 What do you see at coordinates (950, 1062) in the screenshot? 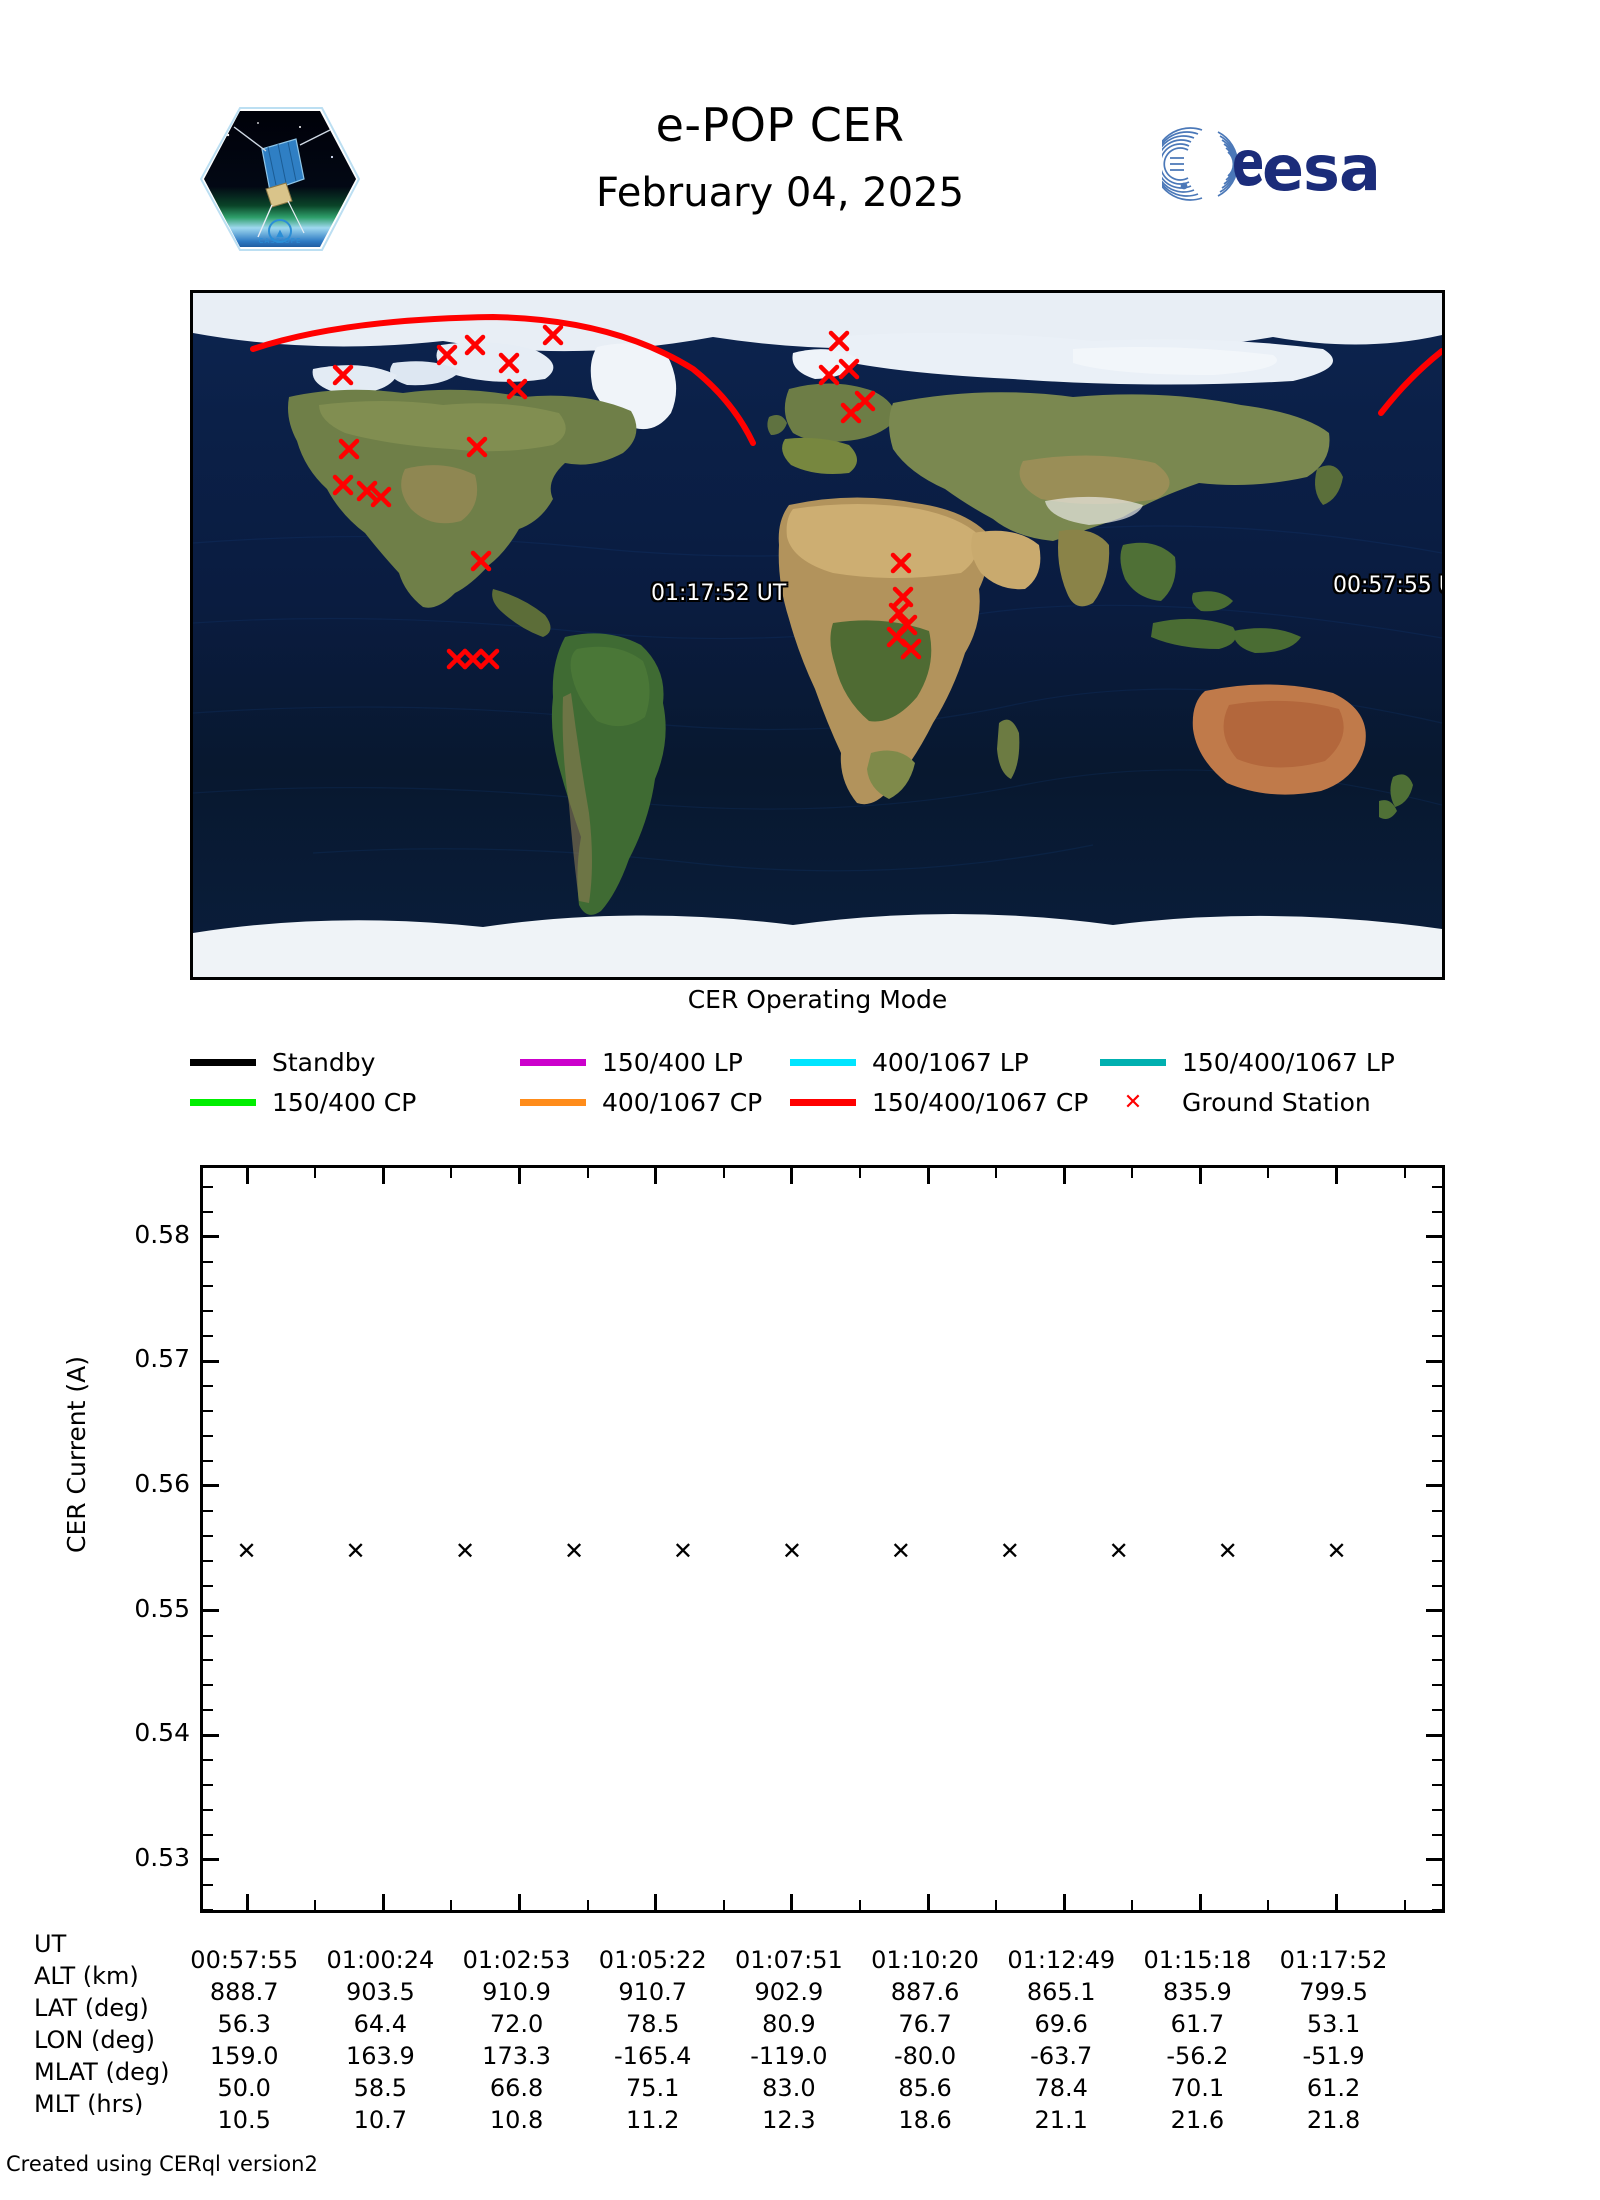
I see `legend-label-400-1067-lp: 400/1067 LP` at bounding box center [950, 1062].